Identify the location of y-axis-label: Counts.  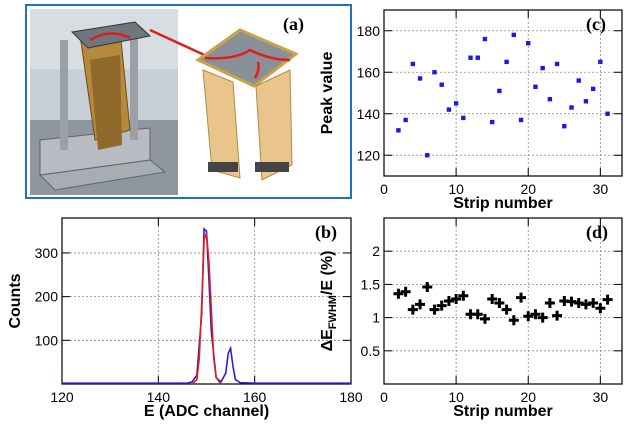
(15, 300).